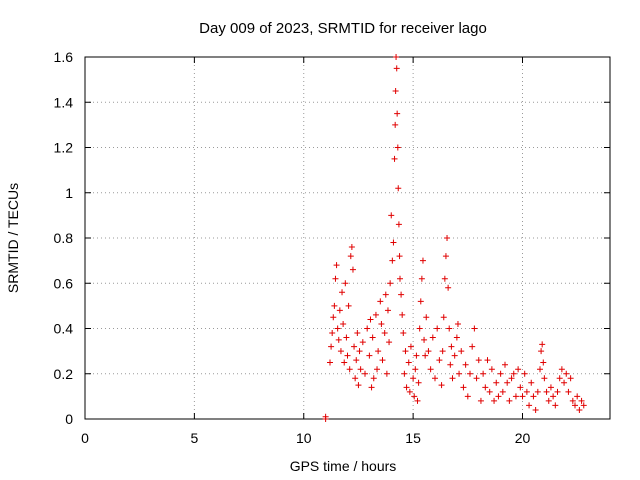 This screenshot has height=480, width=640. I want to click on y-axis-label: SRMTID / TECUs, so click(13, 238).